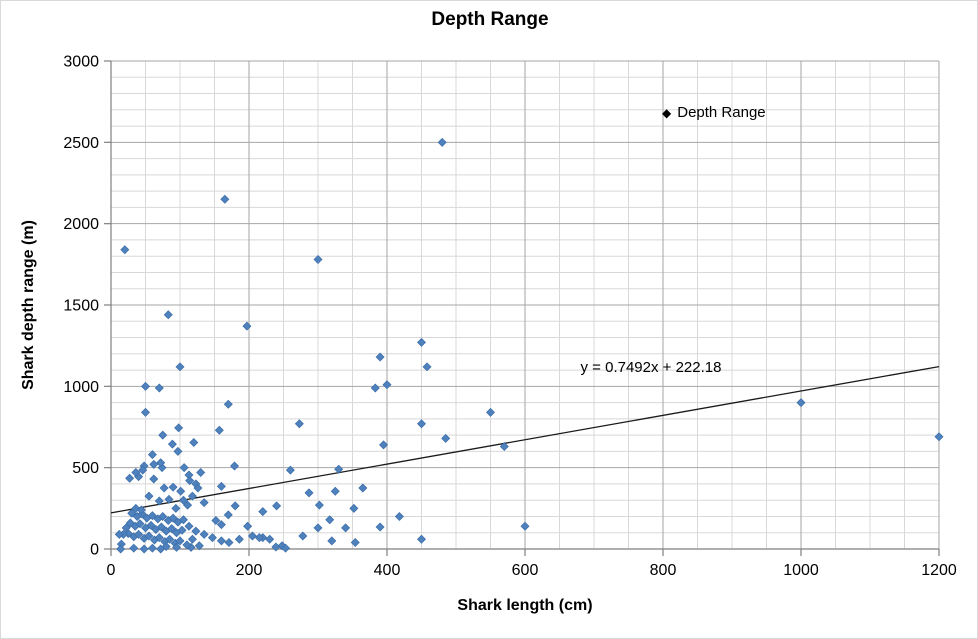  Describe the element at coordinates (721, 112) in the screenshot. I see `legend-label: Depth Range` at that location.